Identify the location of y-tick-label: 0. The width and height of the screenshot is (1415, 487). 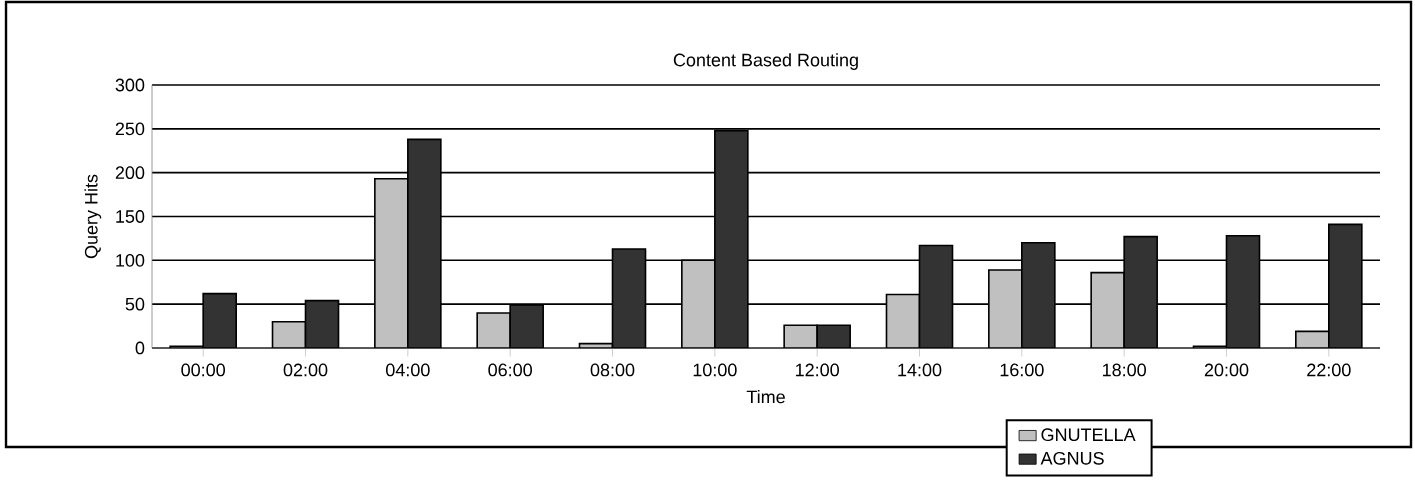
(140, 348).